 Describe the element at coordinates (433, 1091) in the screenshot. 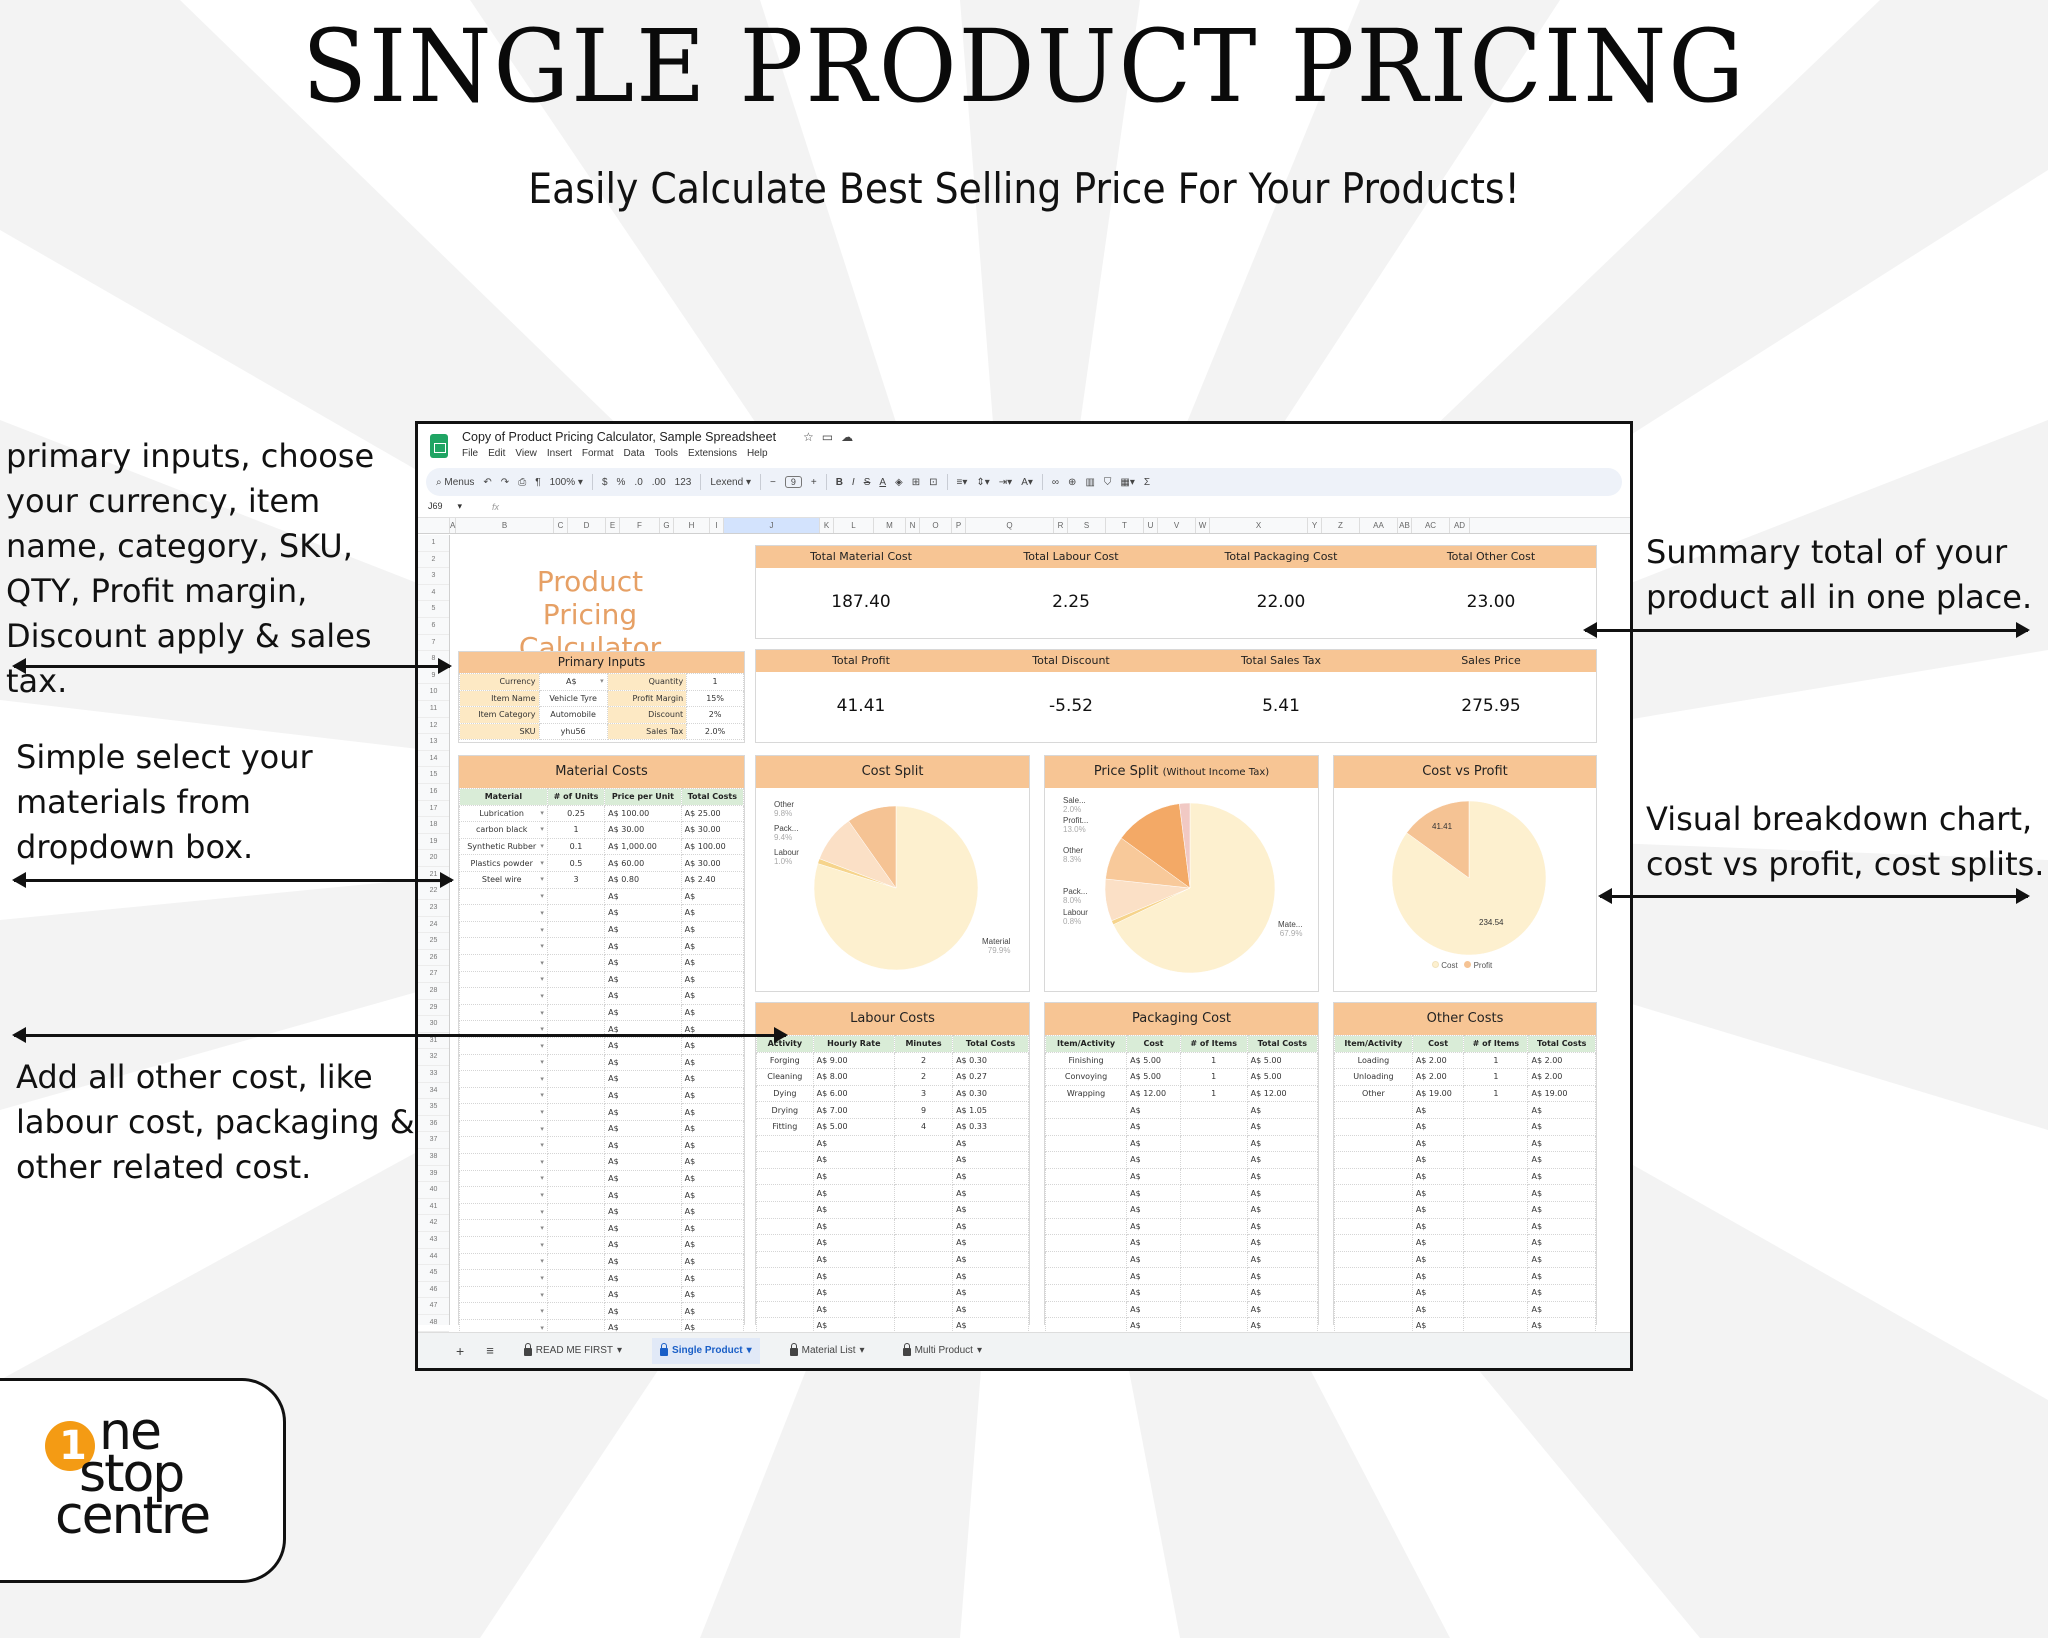

I see `row-number: 34` at that location.